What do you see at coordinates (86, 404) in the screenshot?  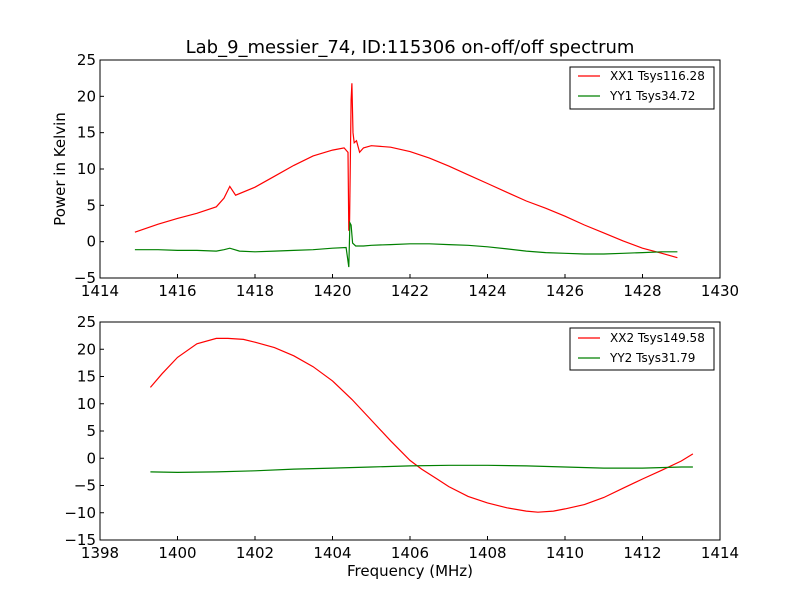 I see `bottom-y-tick-label: 10` at bounding box center [86, 404].